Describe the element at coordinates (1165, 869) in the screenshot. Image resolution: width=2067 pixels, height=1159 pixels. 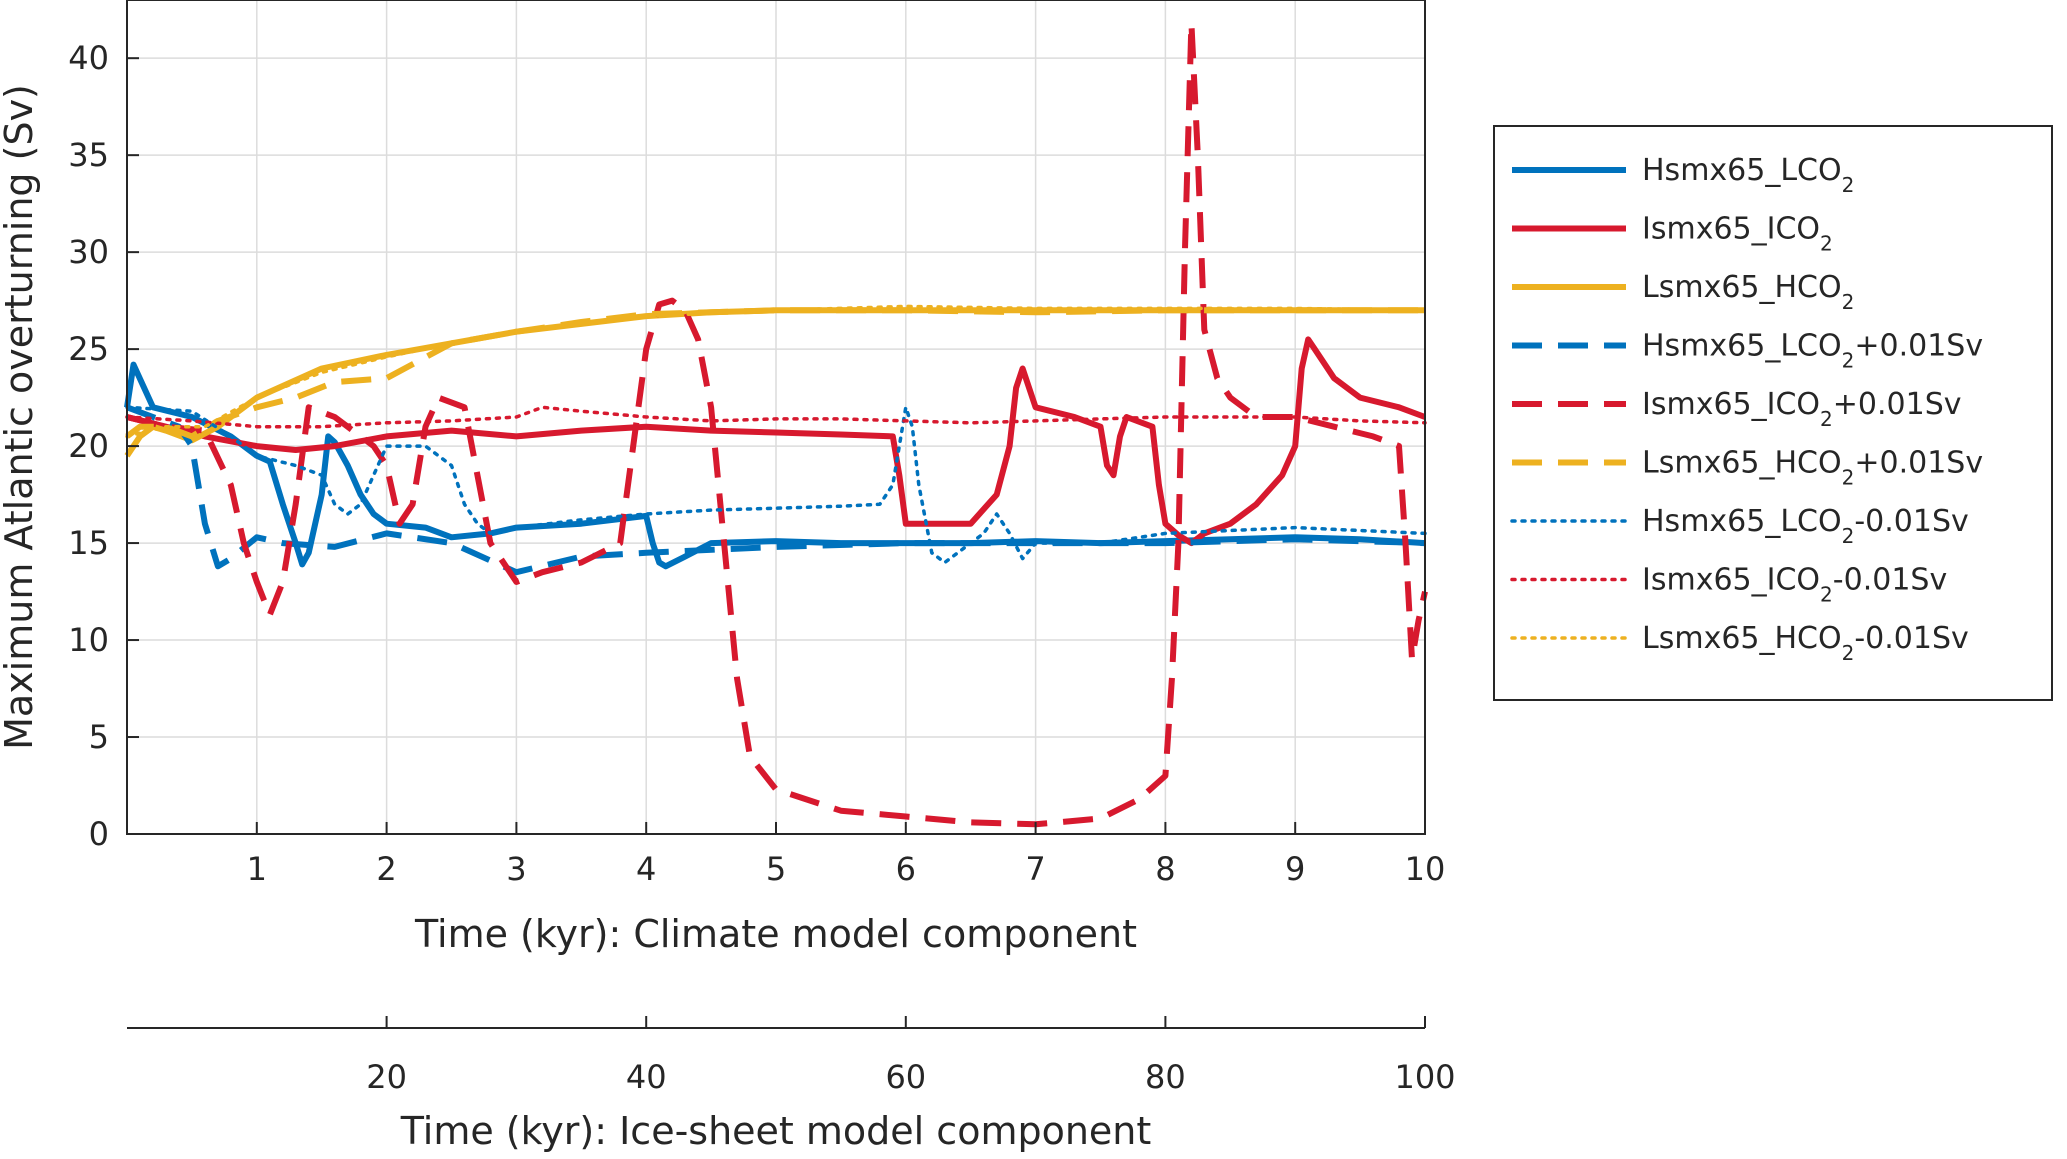
I see `x-tick-label: 8` at that location.